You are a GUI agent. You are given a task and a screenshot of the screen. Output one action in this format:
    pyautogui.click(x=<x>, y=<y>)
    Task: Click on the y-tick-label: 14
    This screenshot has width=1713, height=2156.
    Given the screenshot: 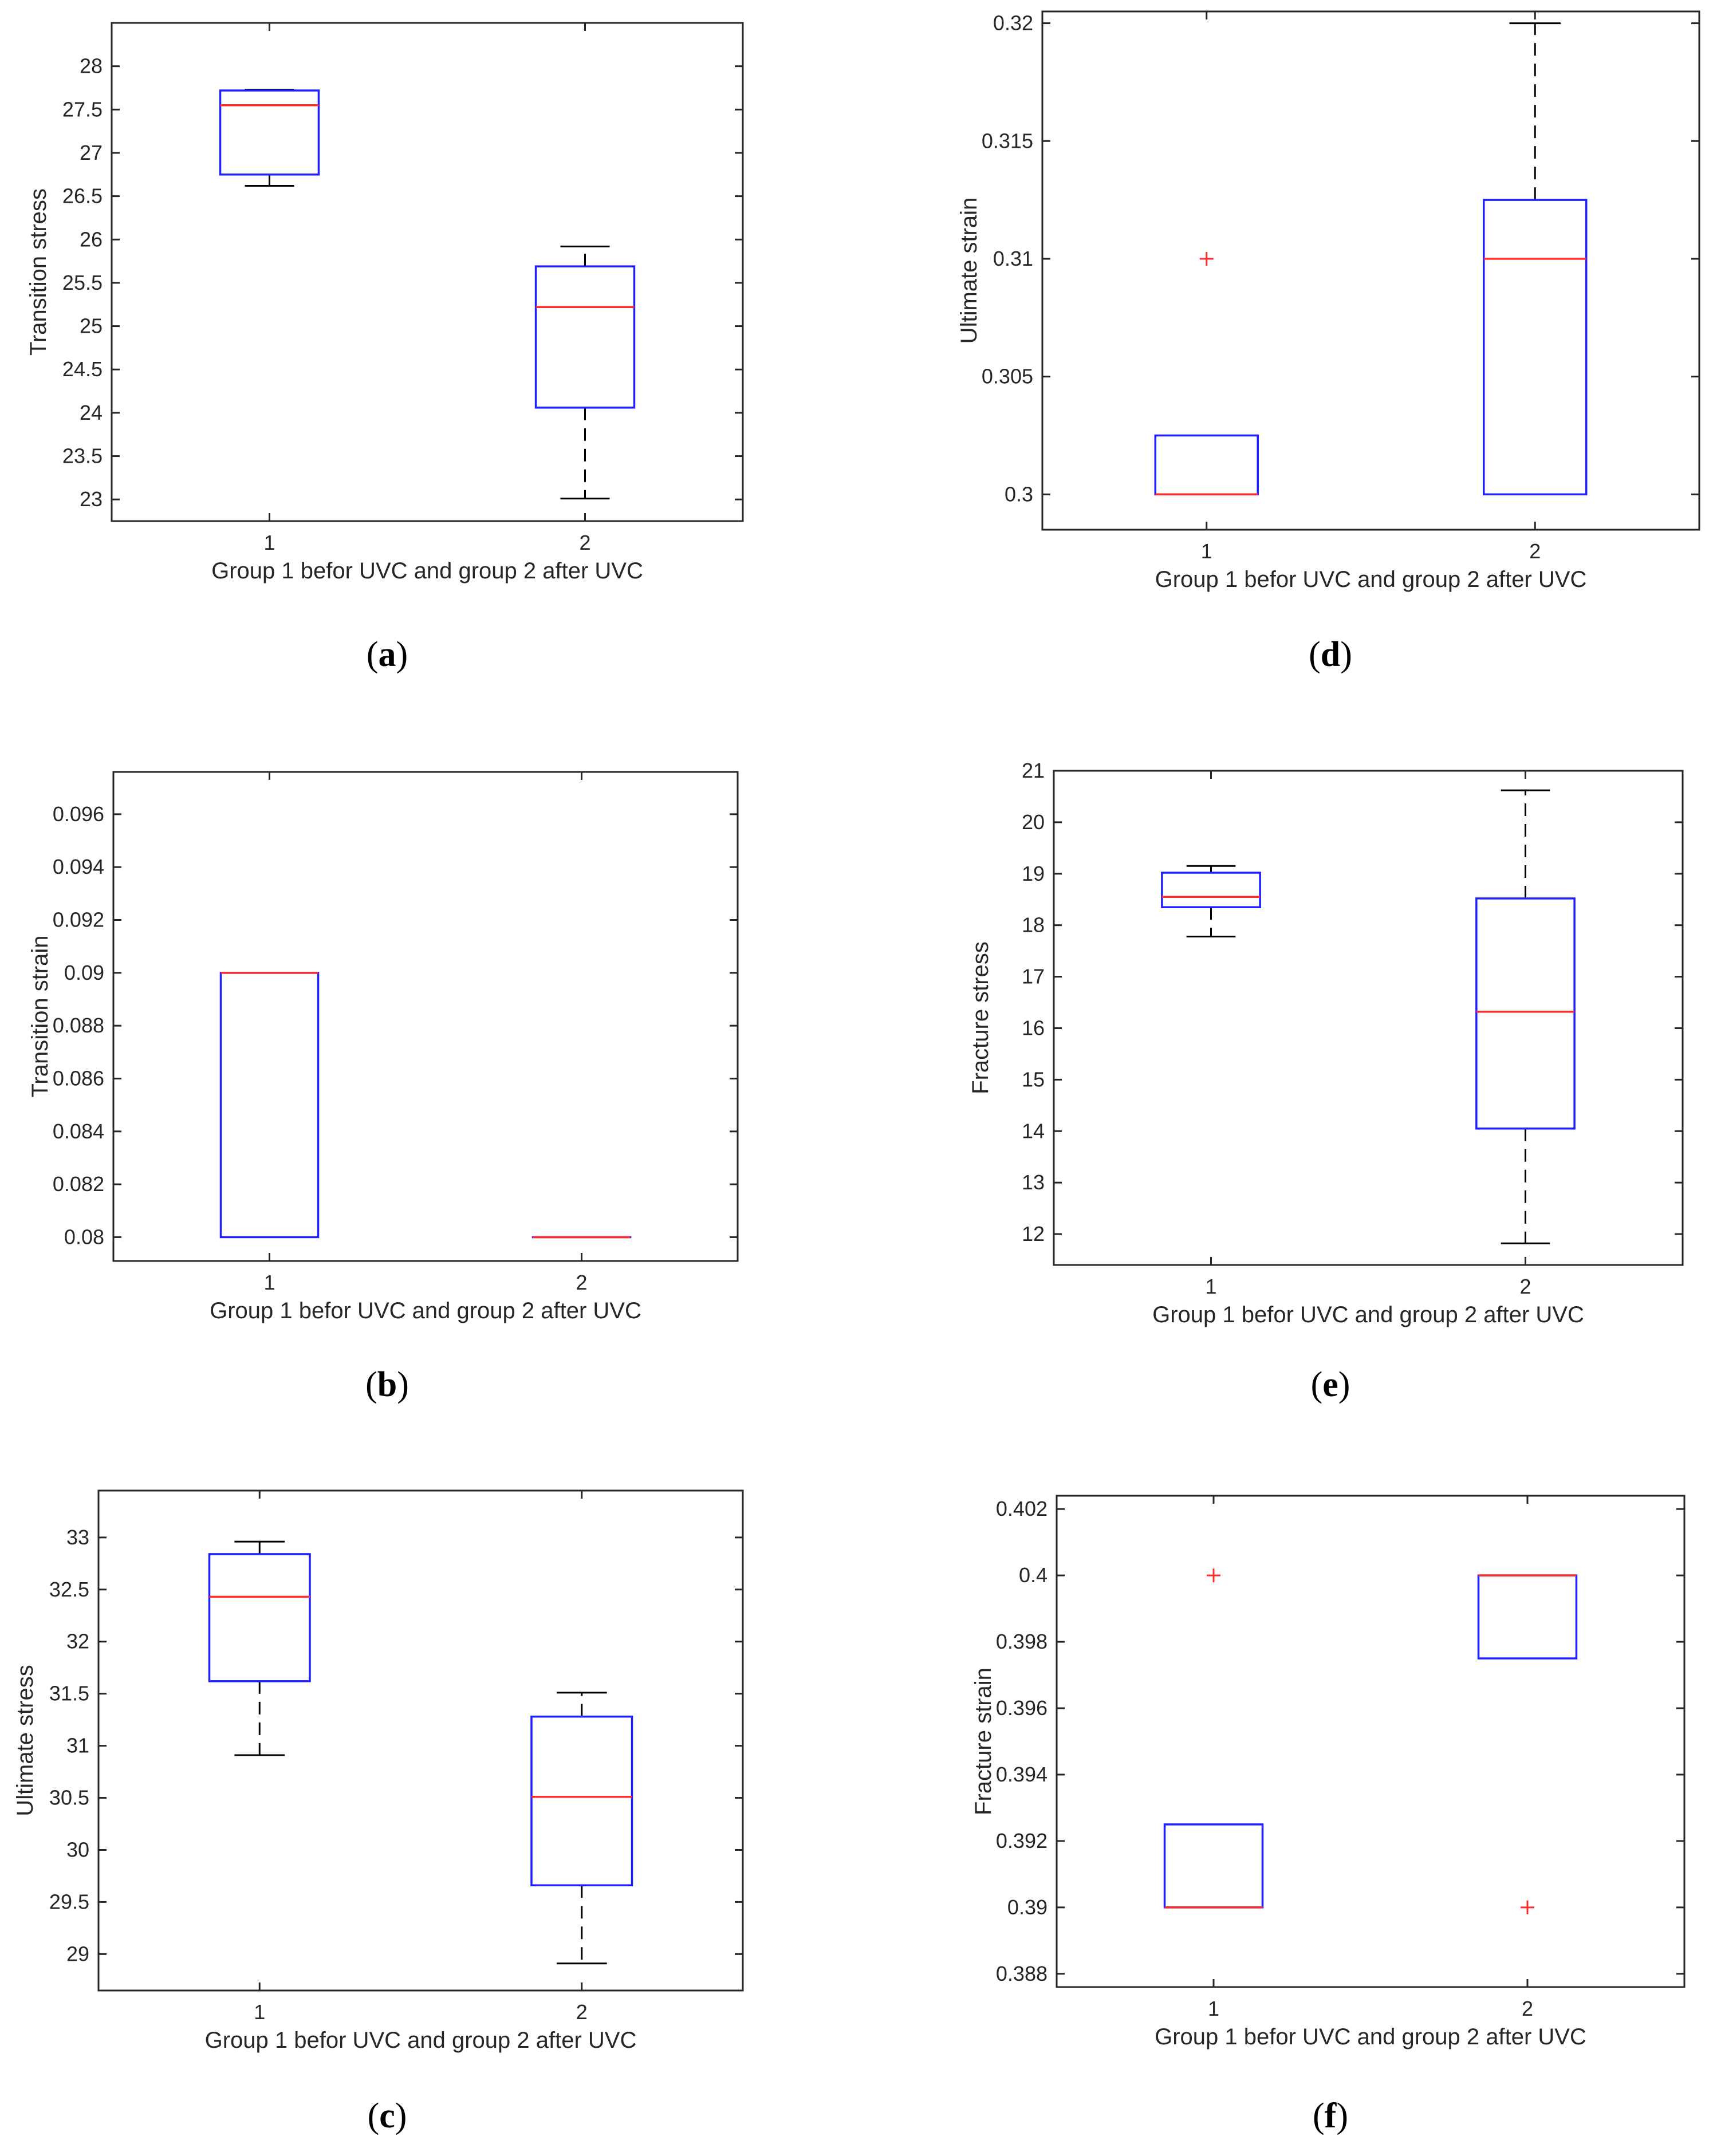 What is the action you would take?
    pyautogui.click(x=1033, y=1130)
    